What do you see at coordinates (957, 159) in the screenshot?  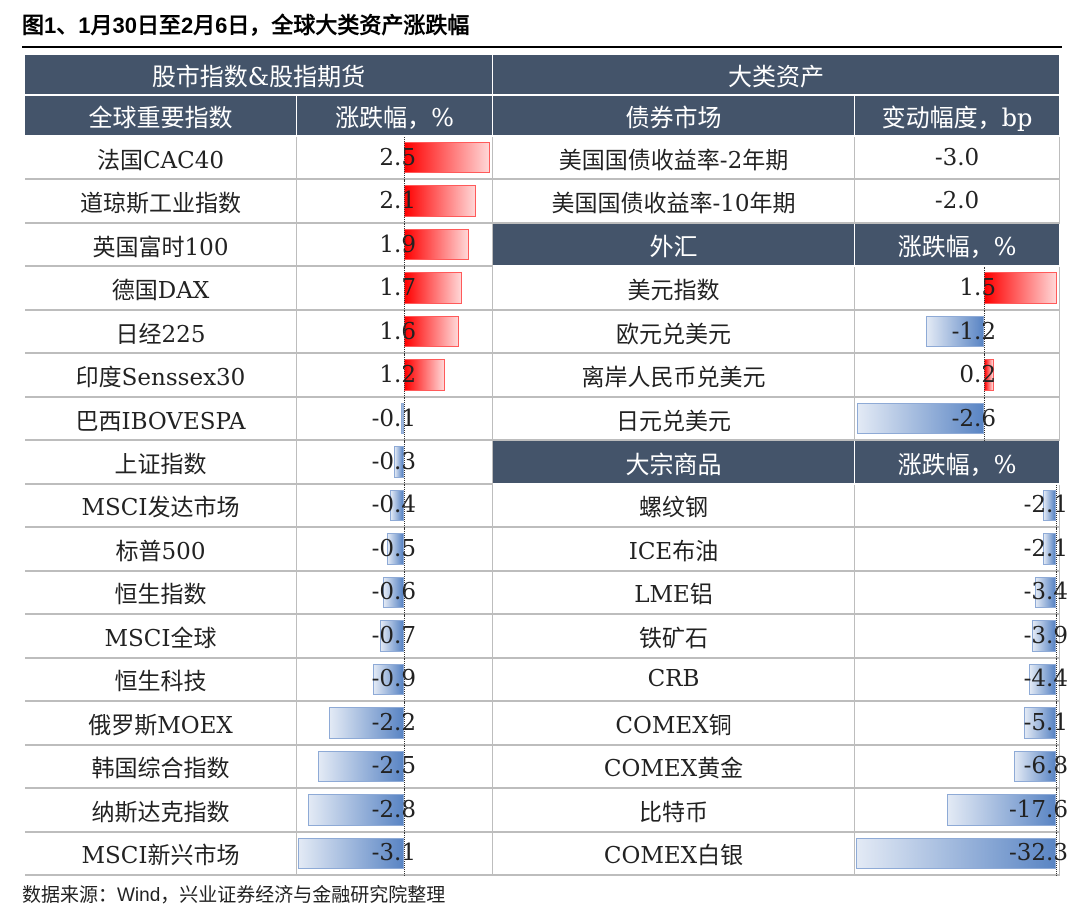 I see `asset-change: -3.0` at bounding box center [957, 159].